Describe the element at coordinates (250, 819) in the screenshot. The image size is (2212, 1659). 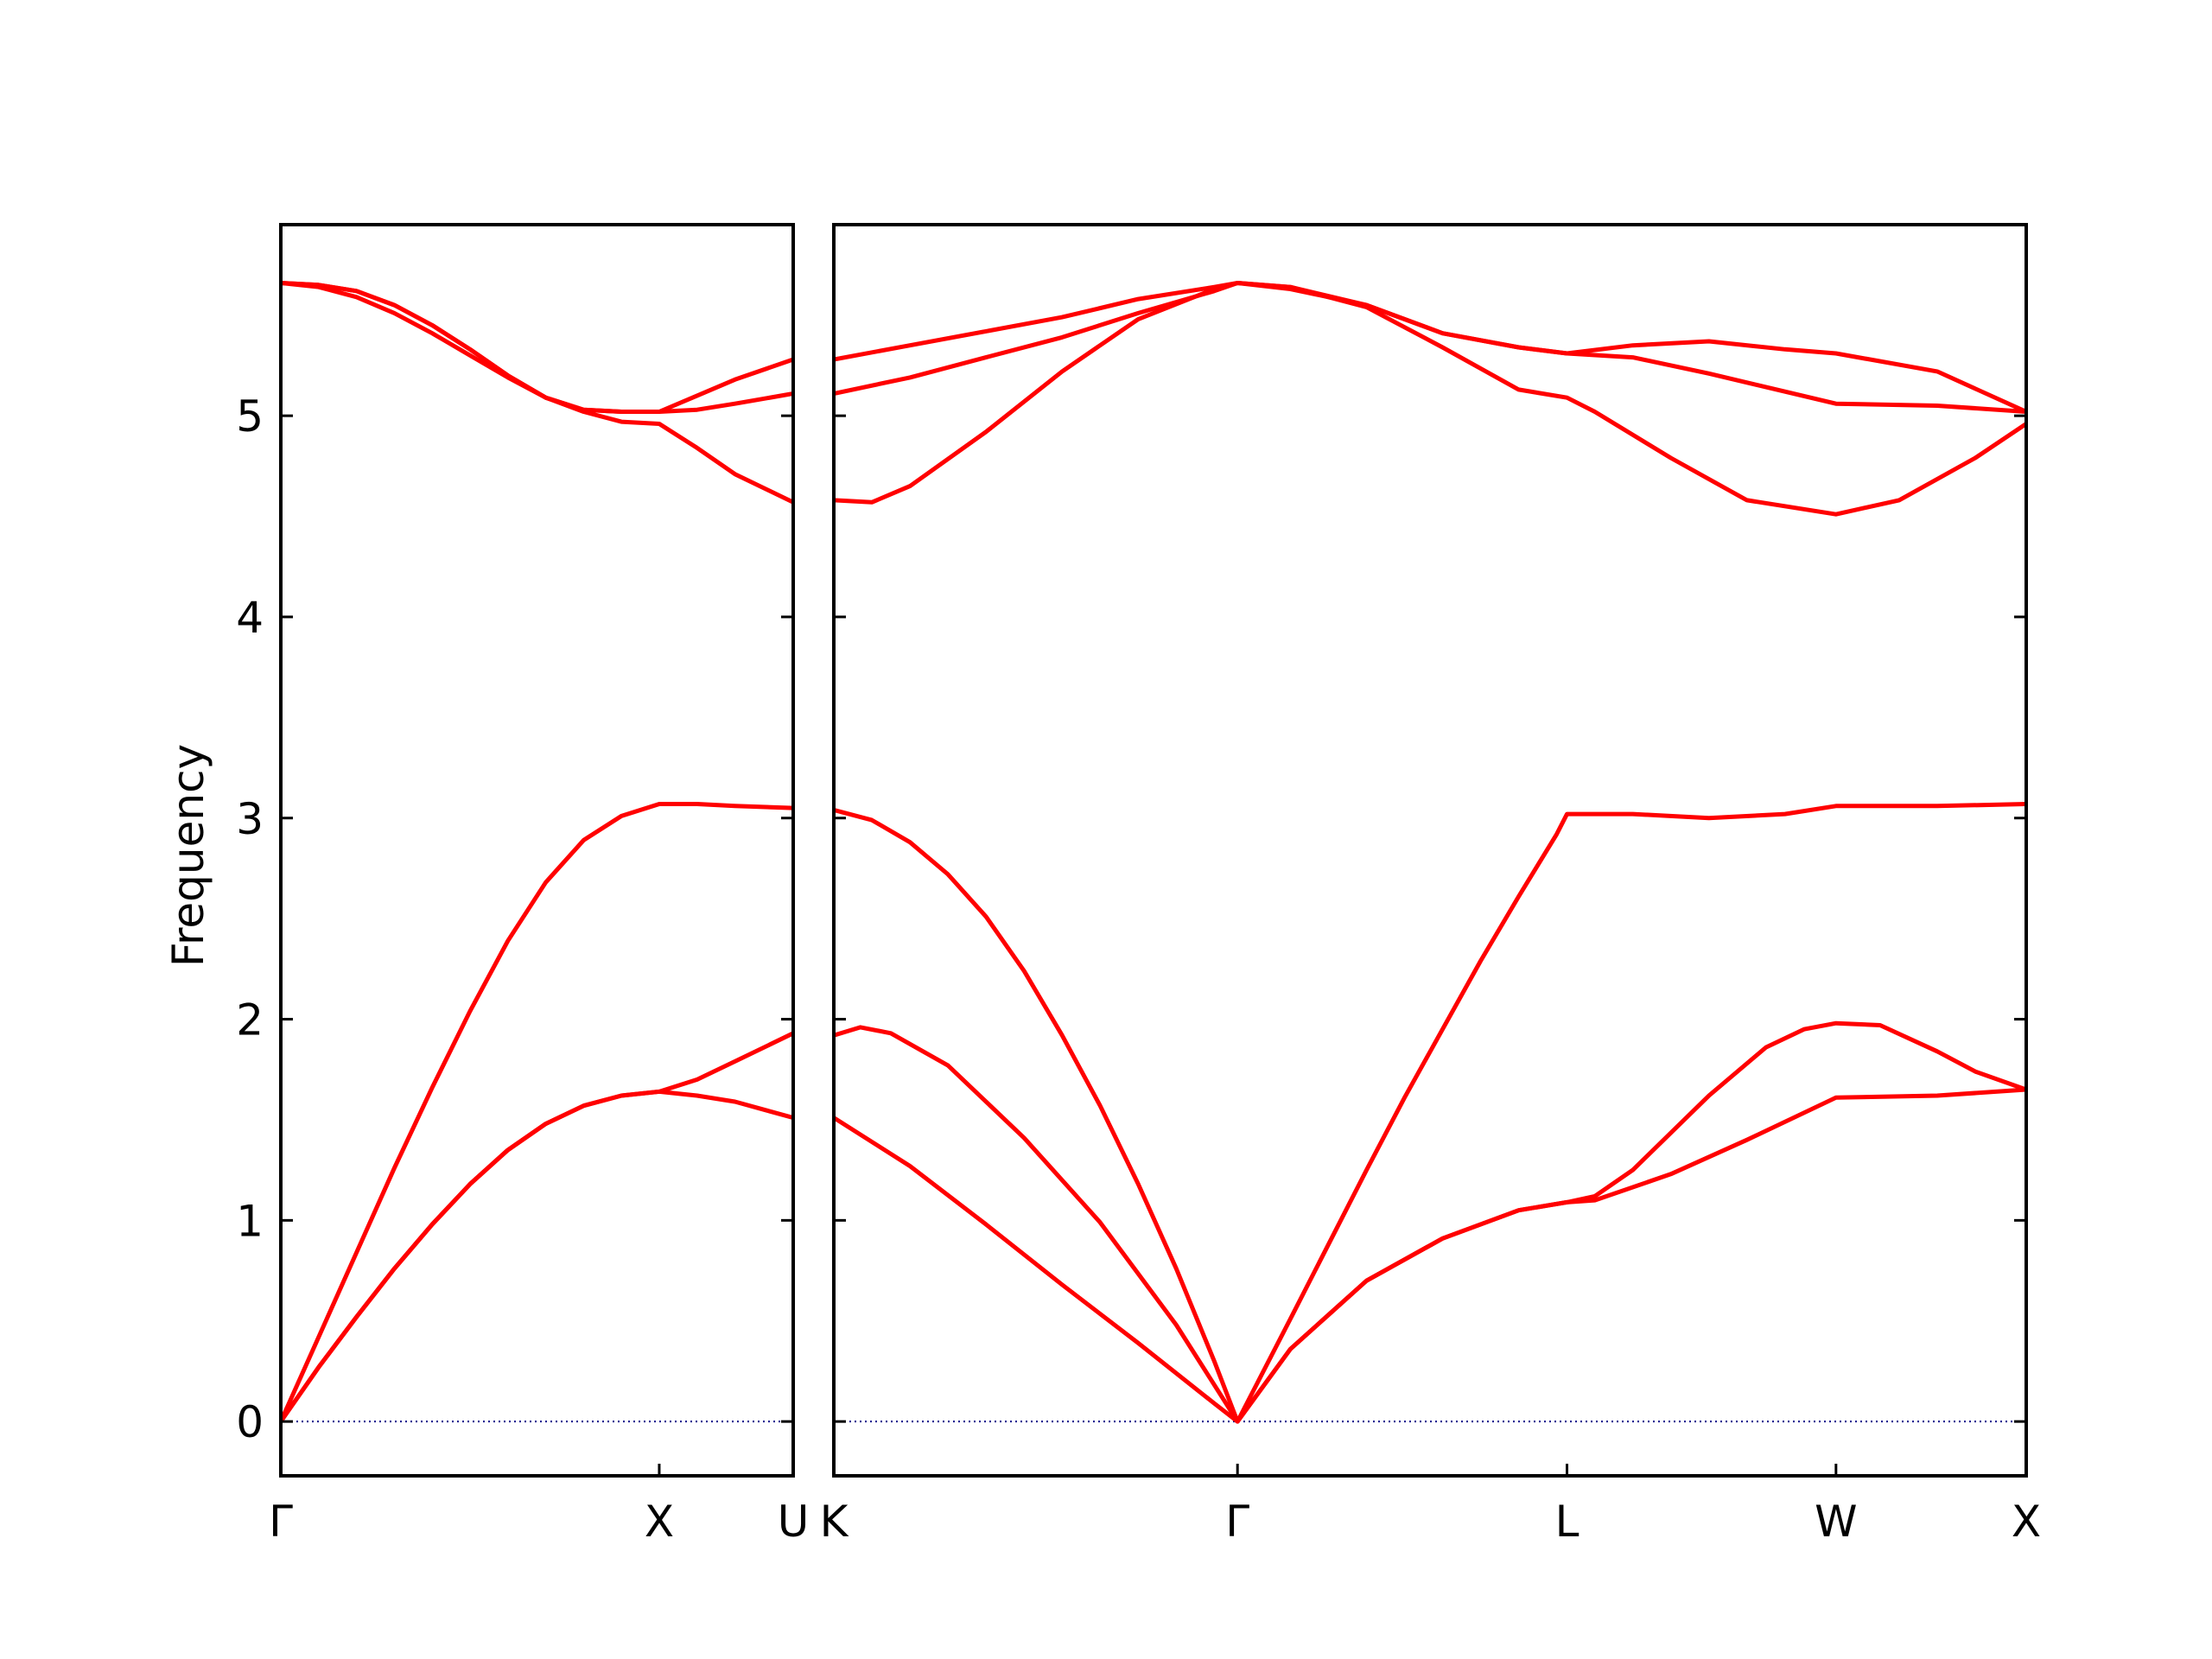
I see `y-tick-label: 3` at that location.